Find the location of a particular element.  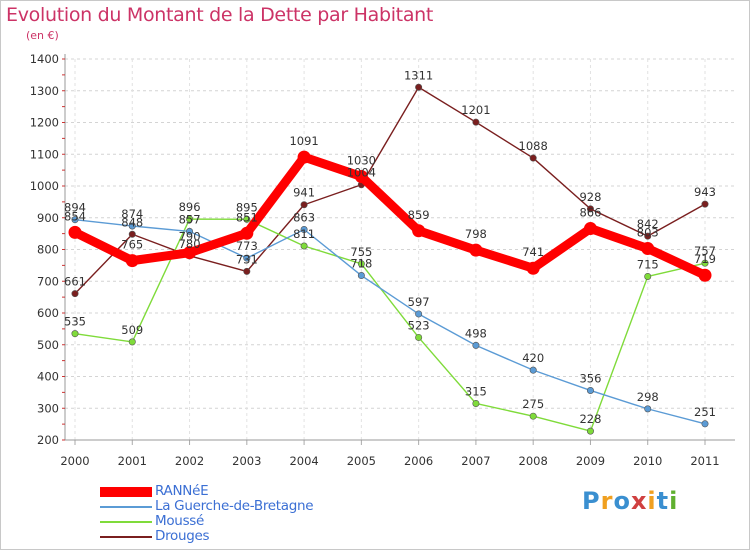

logo-letter: r is located at coordinates (607, 501).